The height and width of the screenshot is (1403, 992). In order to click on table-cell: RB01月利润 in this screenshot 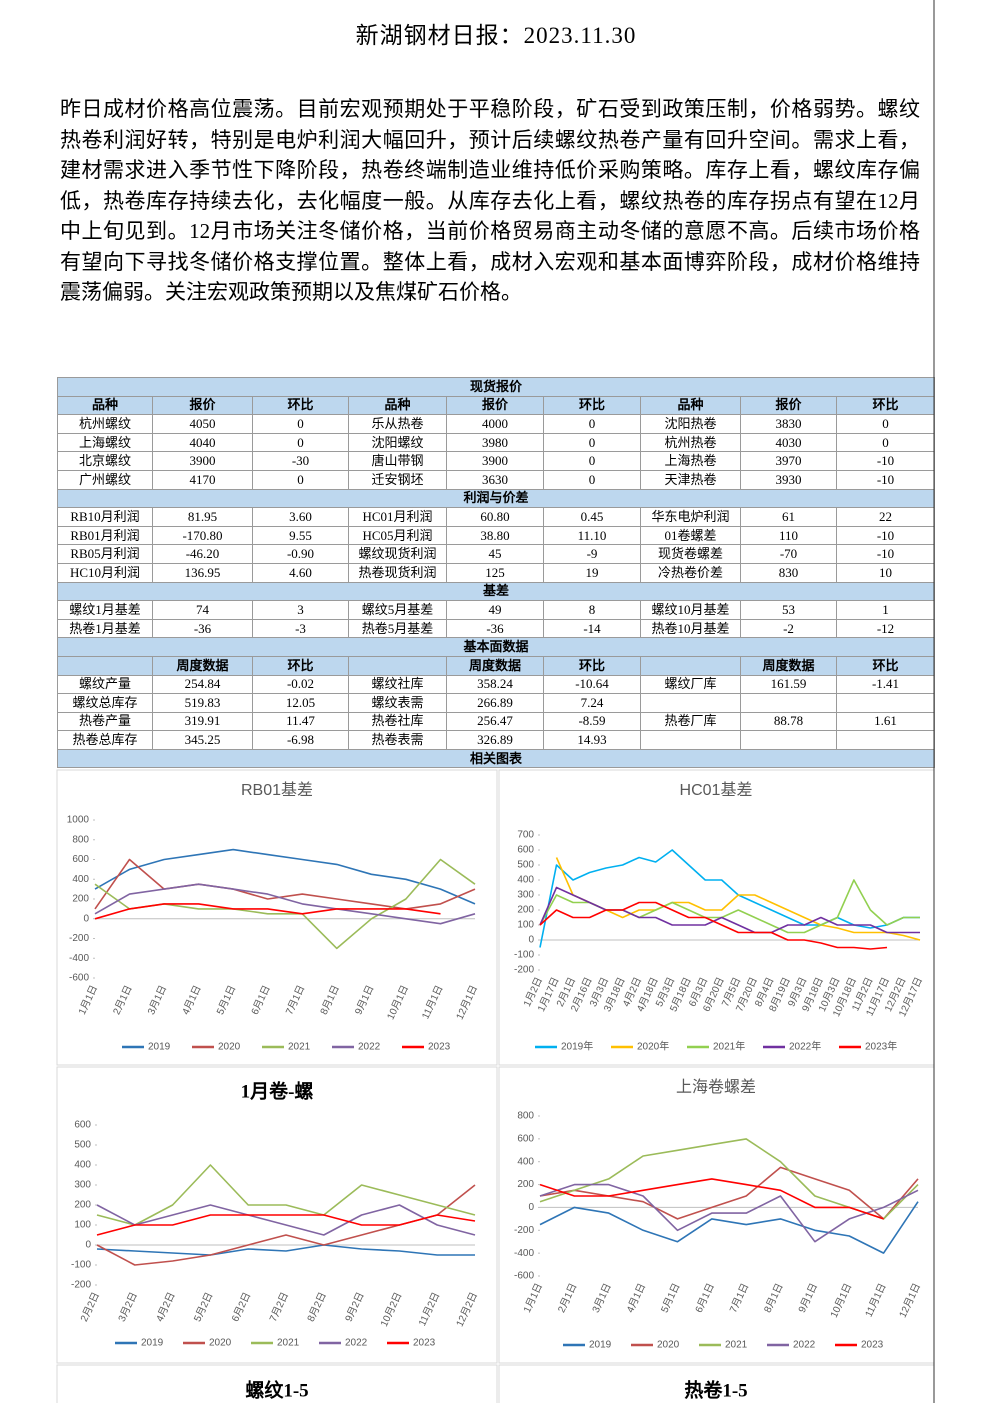, I will do `click(105, 535)`.